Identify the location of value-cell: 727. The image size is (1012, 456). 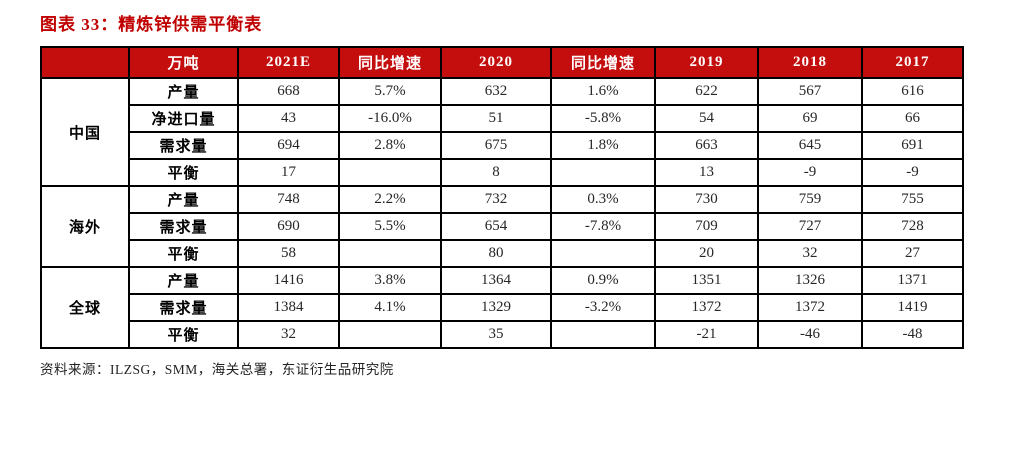
(810, 226).